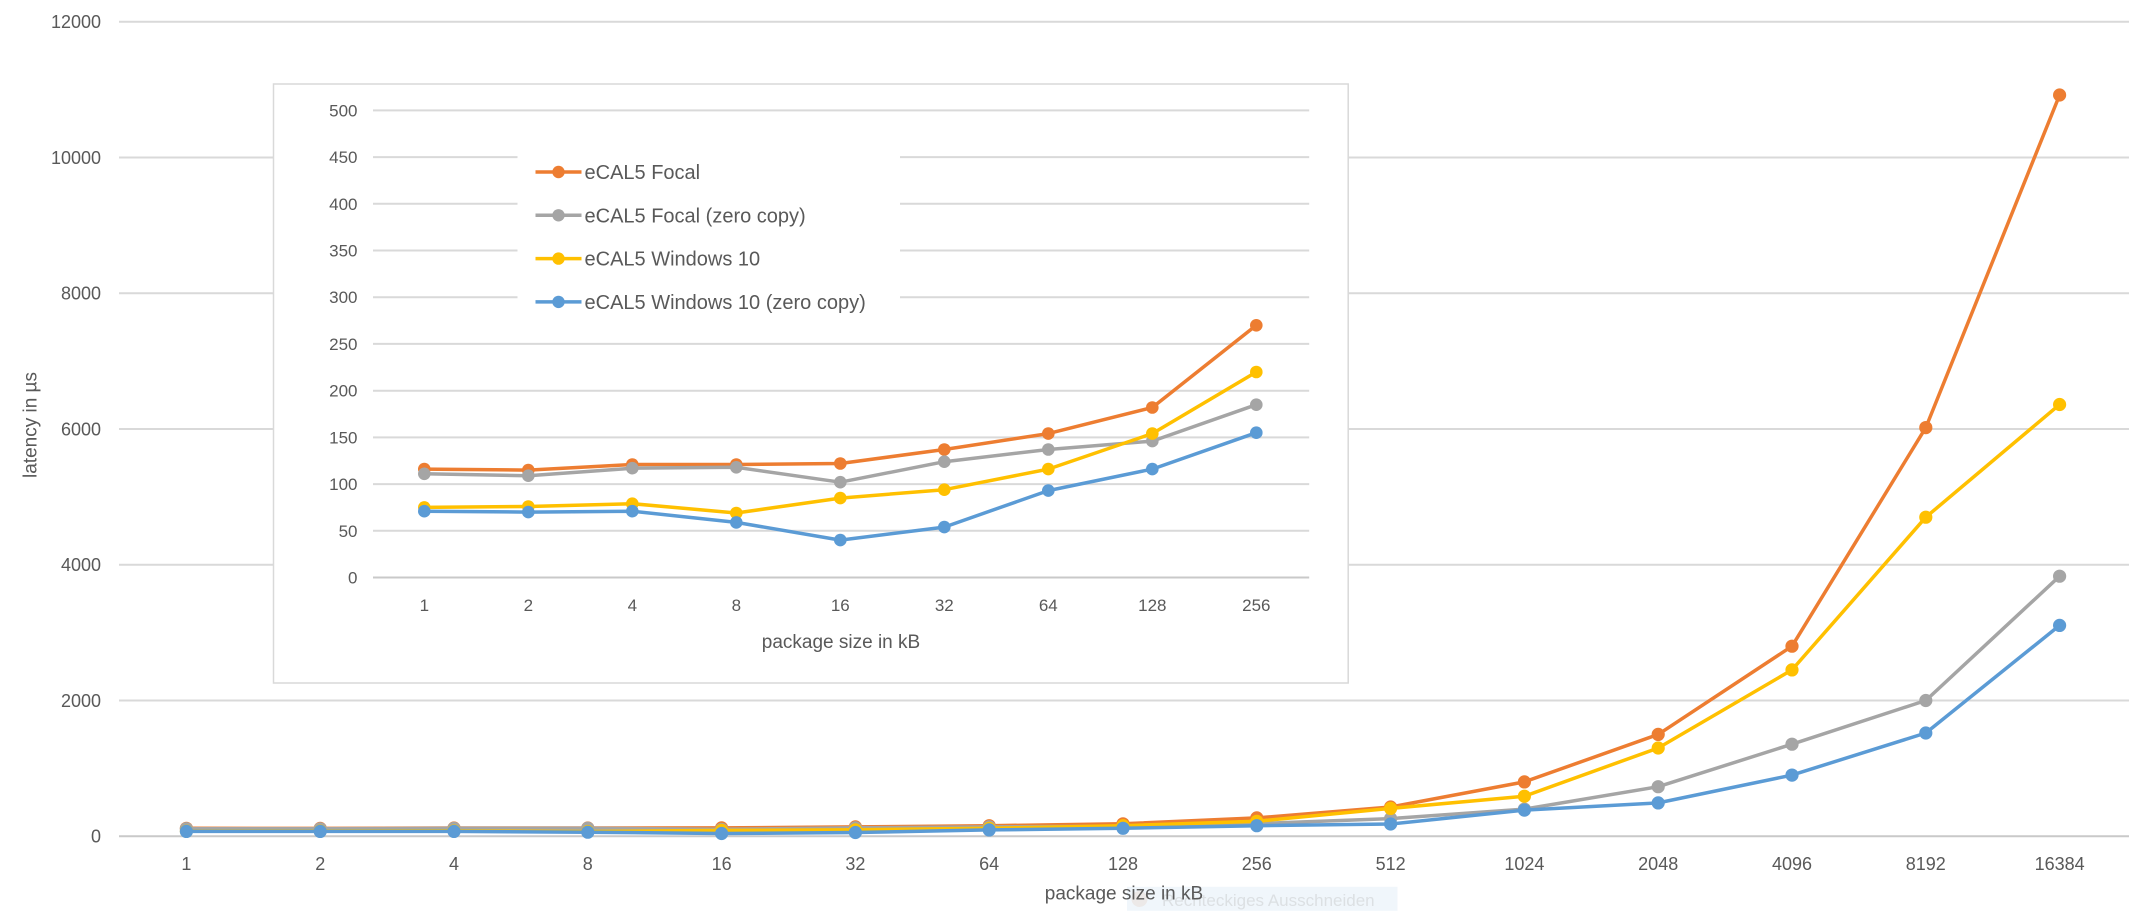 The height and width of the screenshot is (924, 2143). Describe the element at coordinates (343, 251) in the screenshot. I see `svg-text: 350` at that location.